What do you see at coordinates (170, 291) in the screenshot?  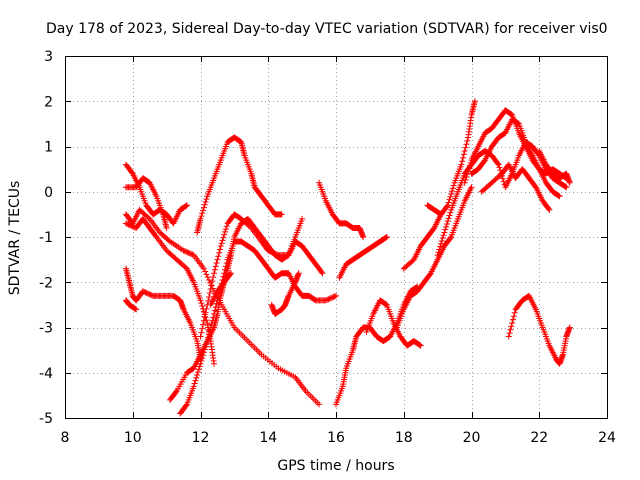 I see `series-arc4` at bounding box center [170, 291].